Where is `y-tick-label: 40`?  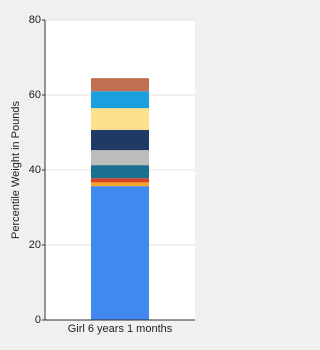
y-tick-label: 40 is located at coordinates (35, 170).